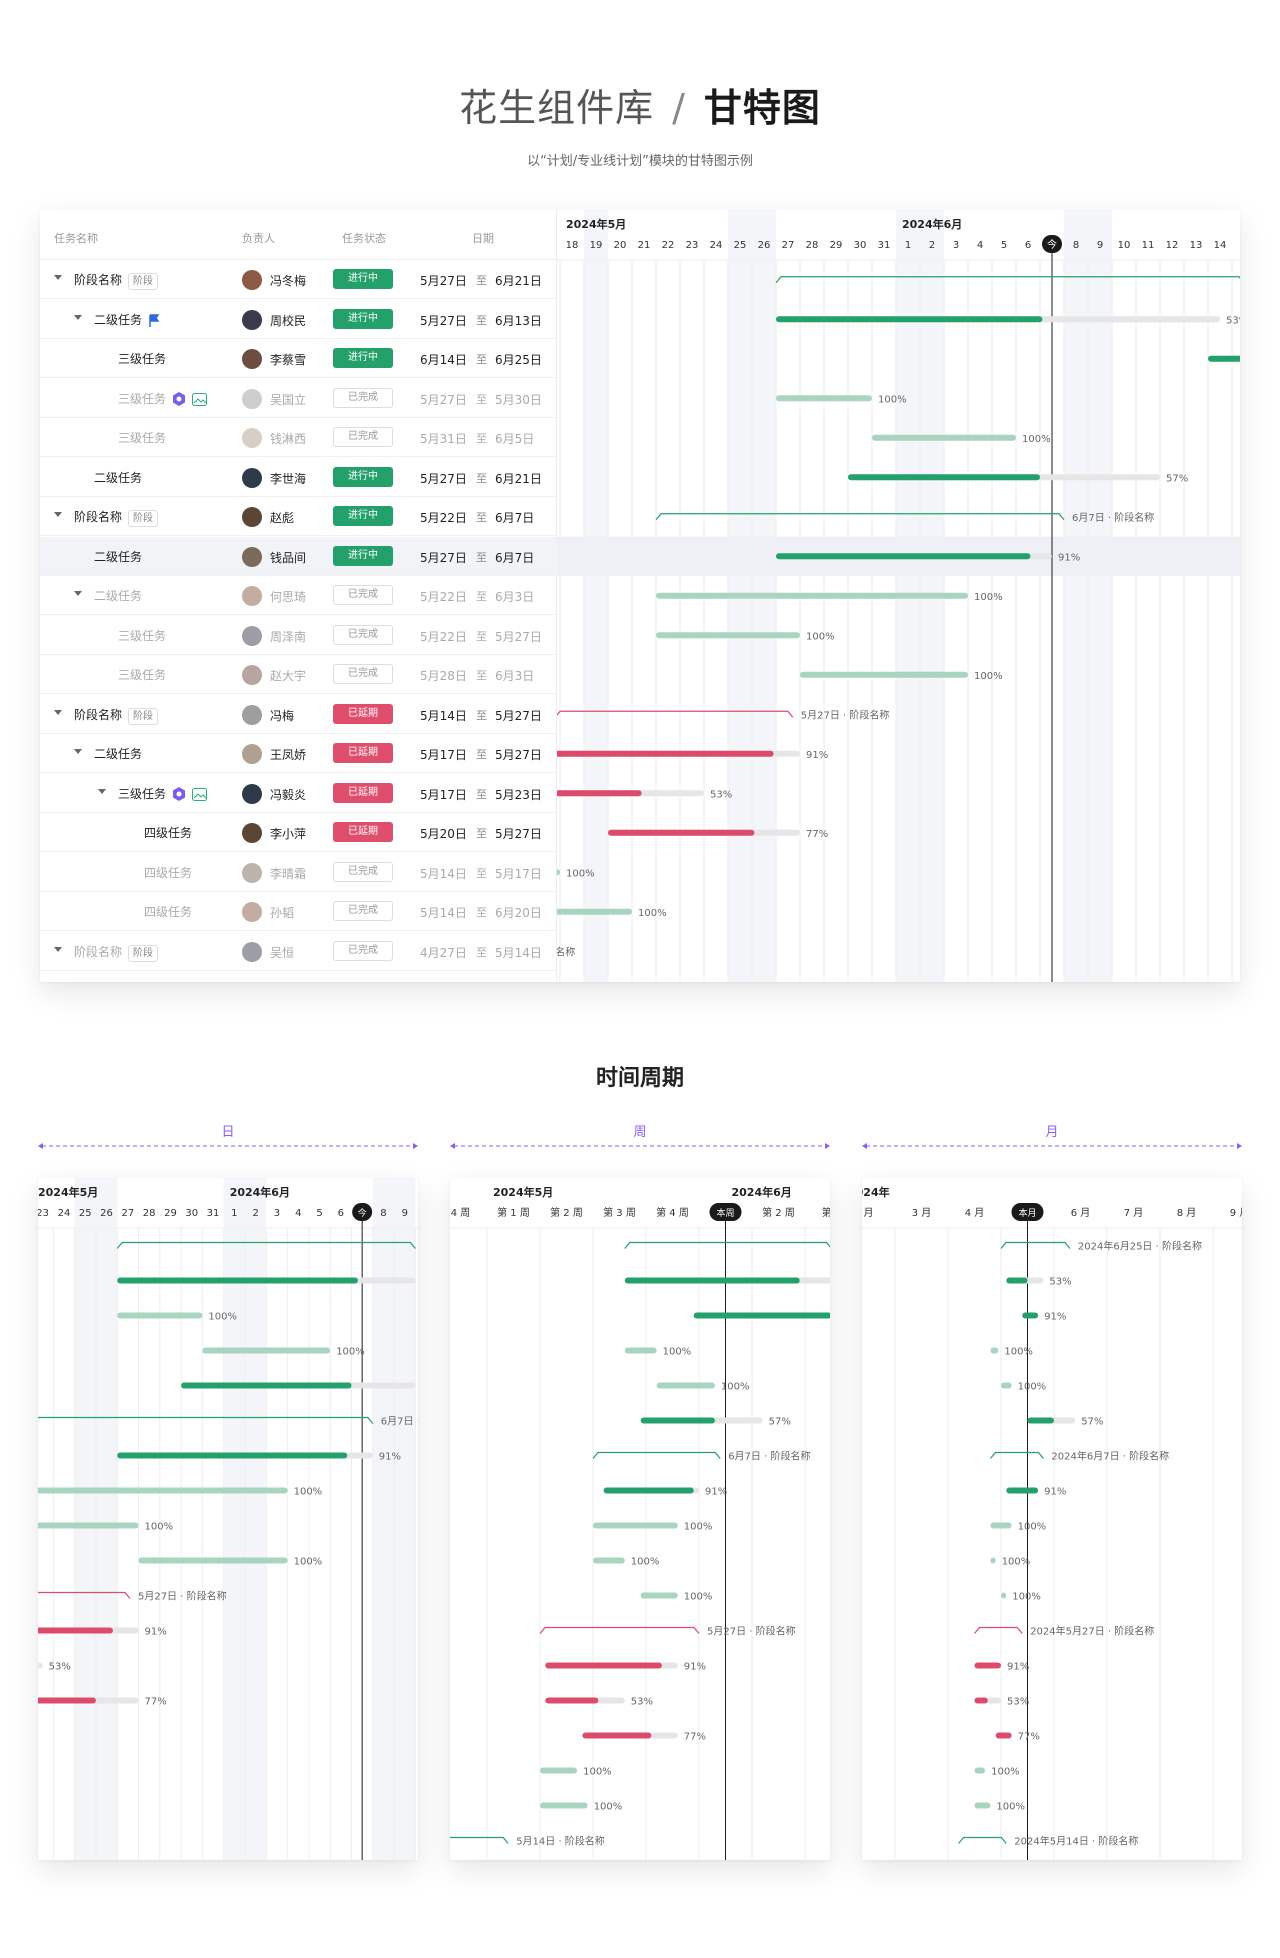  Describe the element at coordinates (298, 319) in the screenshot. I see `task-row: 二级任务 周校民 进行中 5月27日至 6月13日` at that location.